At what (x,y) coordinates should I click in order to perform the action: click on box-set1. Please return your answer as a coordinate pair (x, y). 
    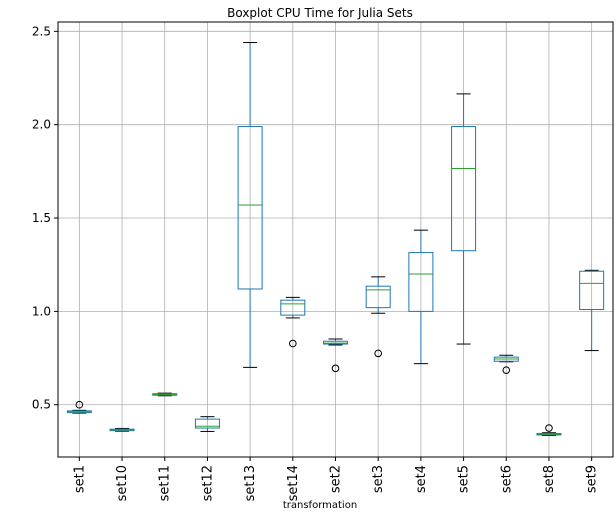
    Looking at the image, I should click on (79, 407).